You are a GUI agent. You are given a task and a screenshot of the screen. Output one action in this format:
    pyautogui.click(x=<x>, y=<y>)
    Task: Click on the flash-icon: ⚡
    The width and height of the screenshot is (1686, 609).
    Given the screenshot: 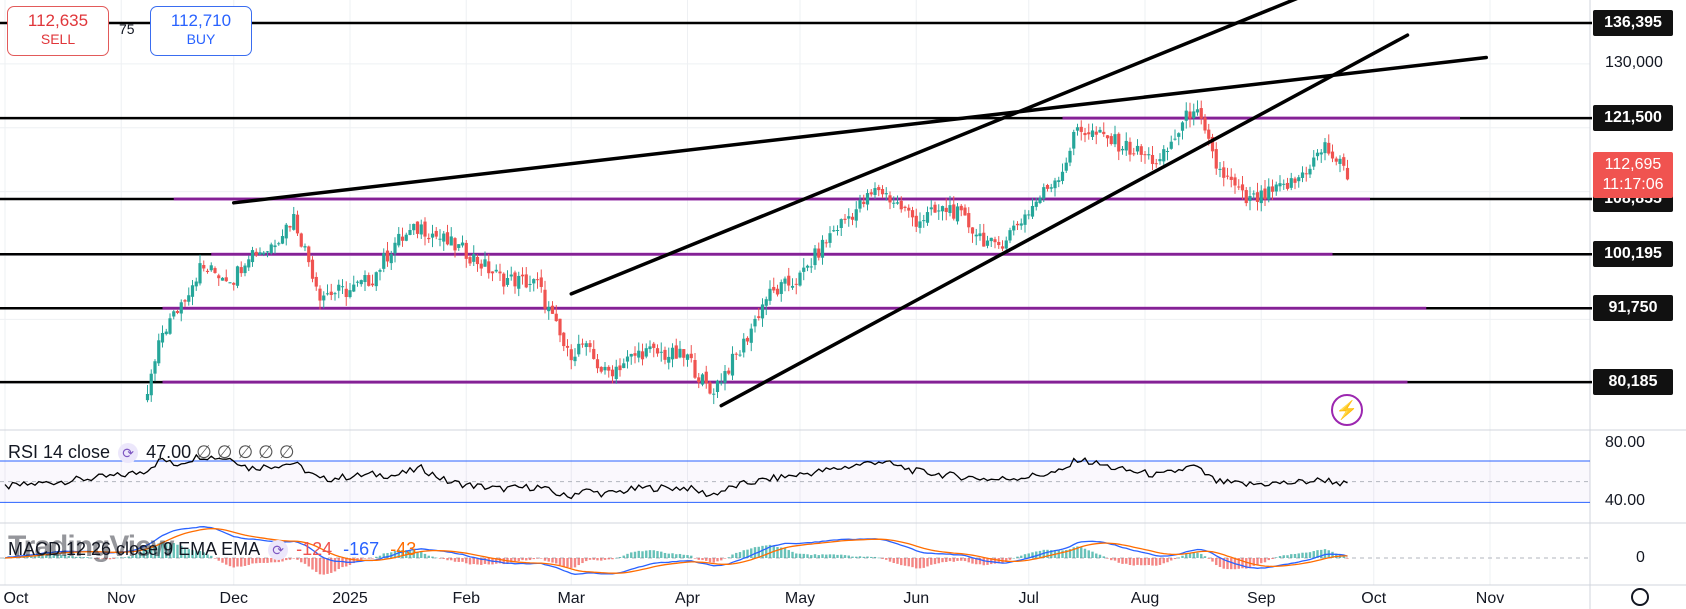 What is the action you would take?
    pyautogui.click(x=1347, y=410)
    